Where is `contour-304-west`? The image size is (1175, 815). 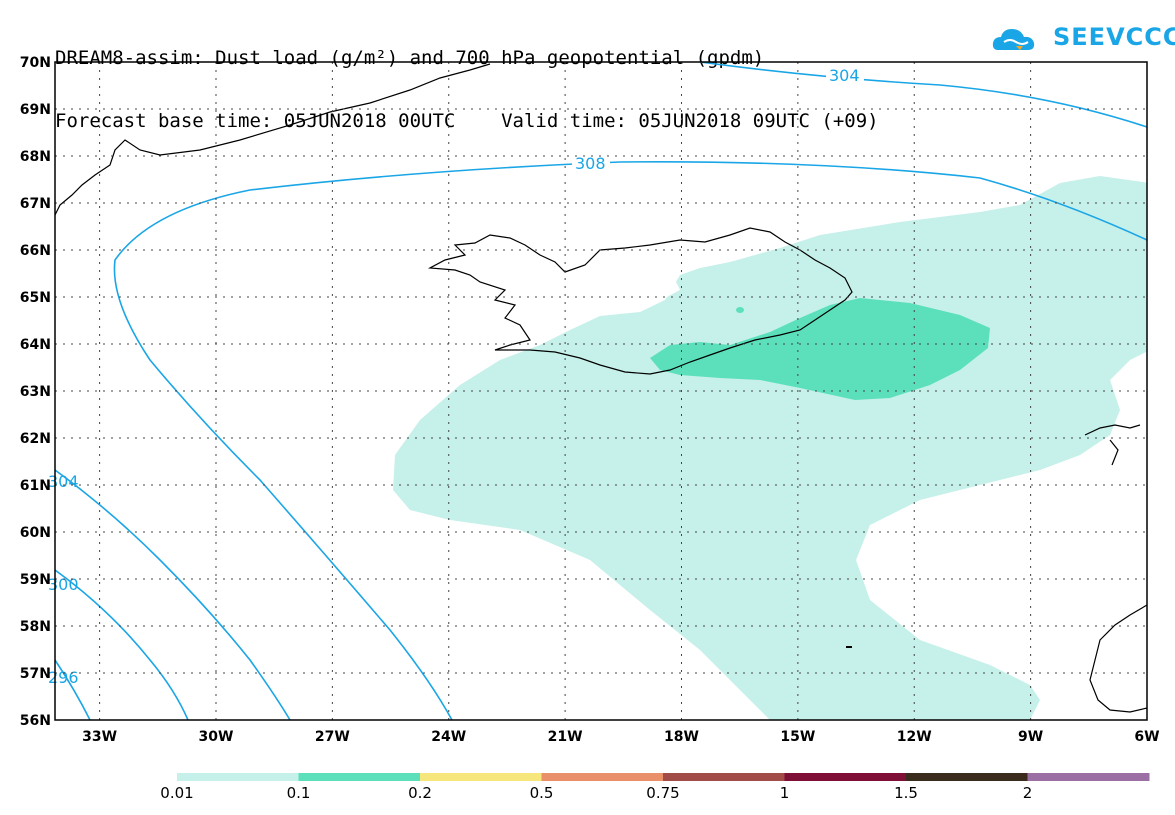
contour-304-west is located at coordinates (173, 594).